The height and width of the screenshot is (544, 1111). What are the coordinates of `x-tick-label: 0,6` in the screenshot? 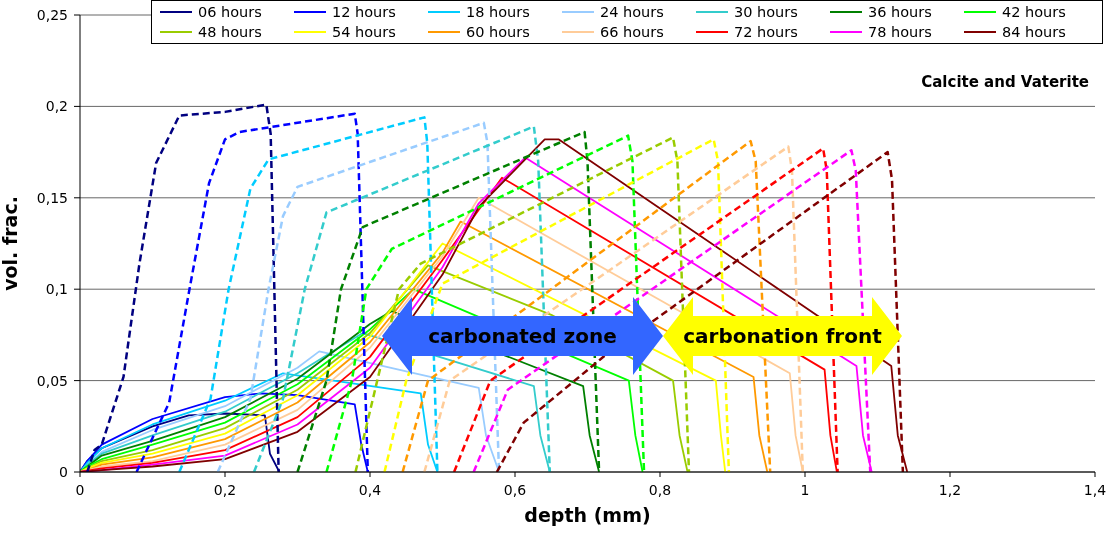 It's located at (515, 490).